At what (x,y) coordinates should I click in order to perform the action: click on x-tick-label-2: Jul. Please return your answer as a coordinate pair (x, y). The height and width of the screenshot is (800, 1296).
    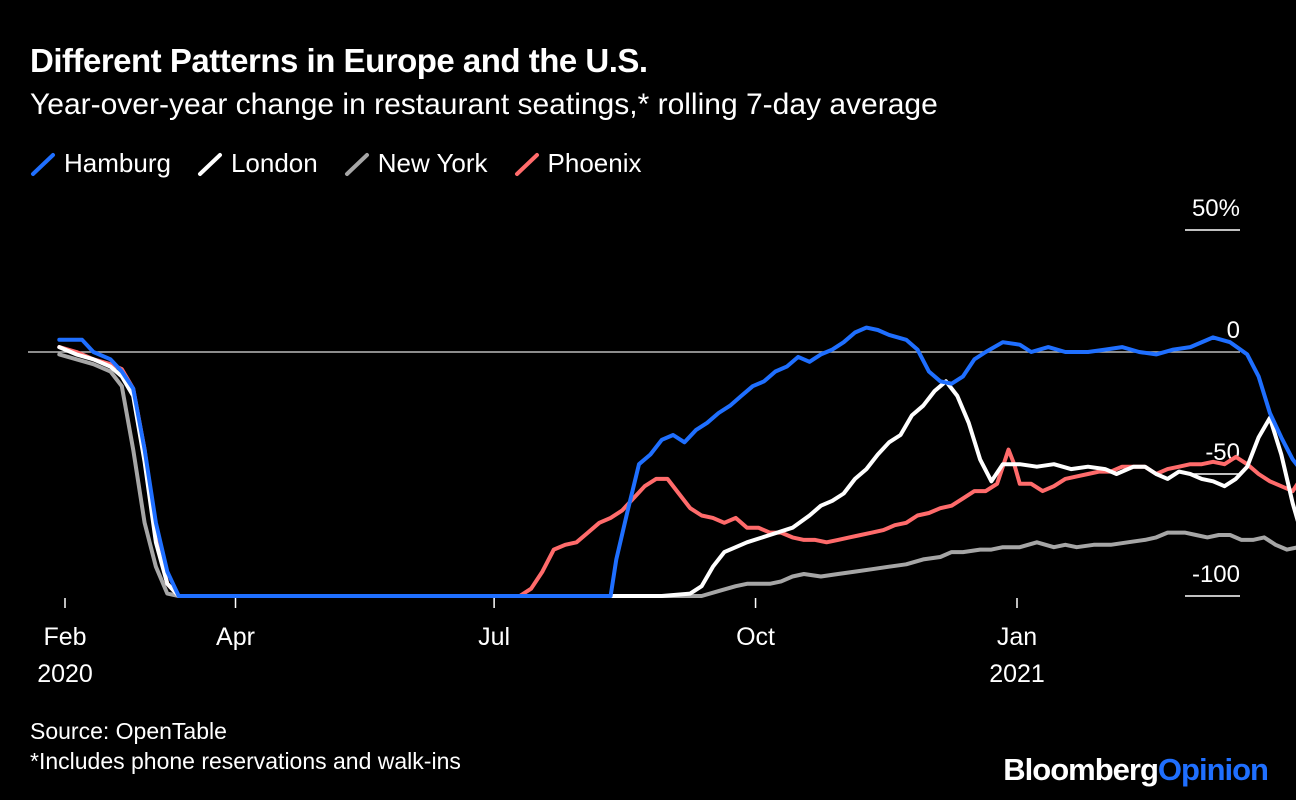
    Looking at the image, I should click on (494, 637).